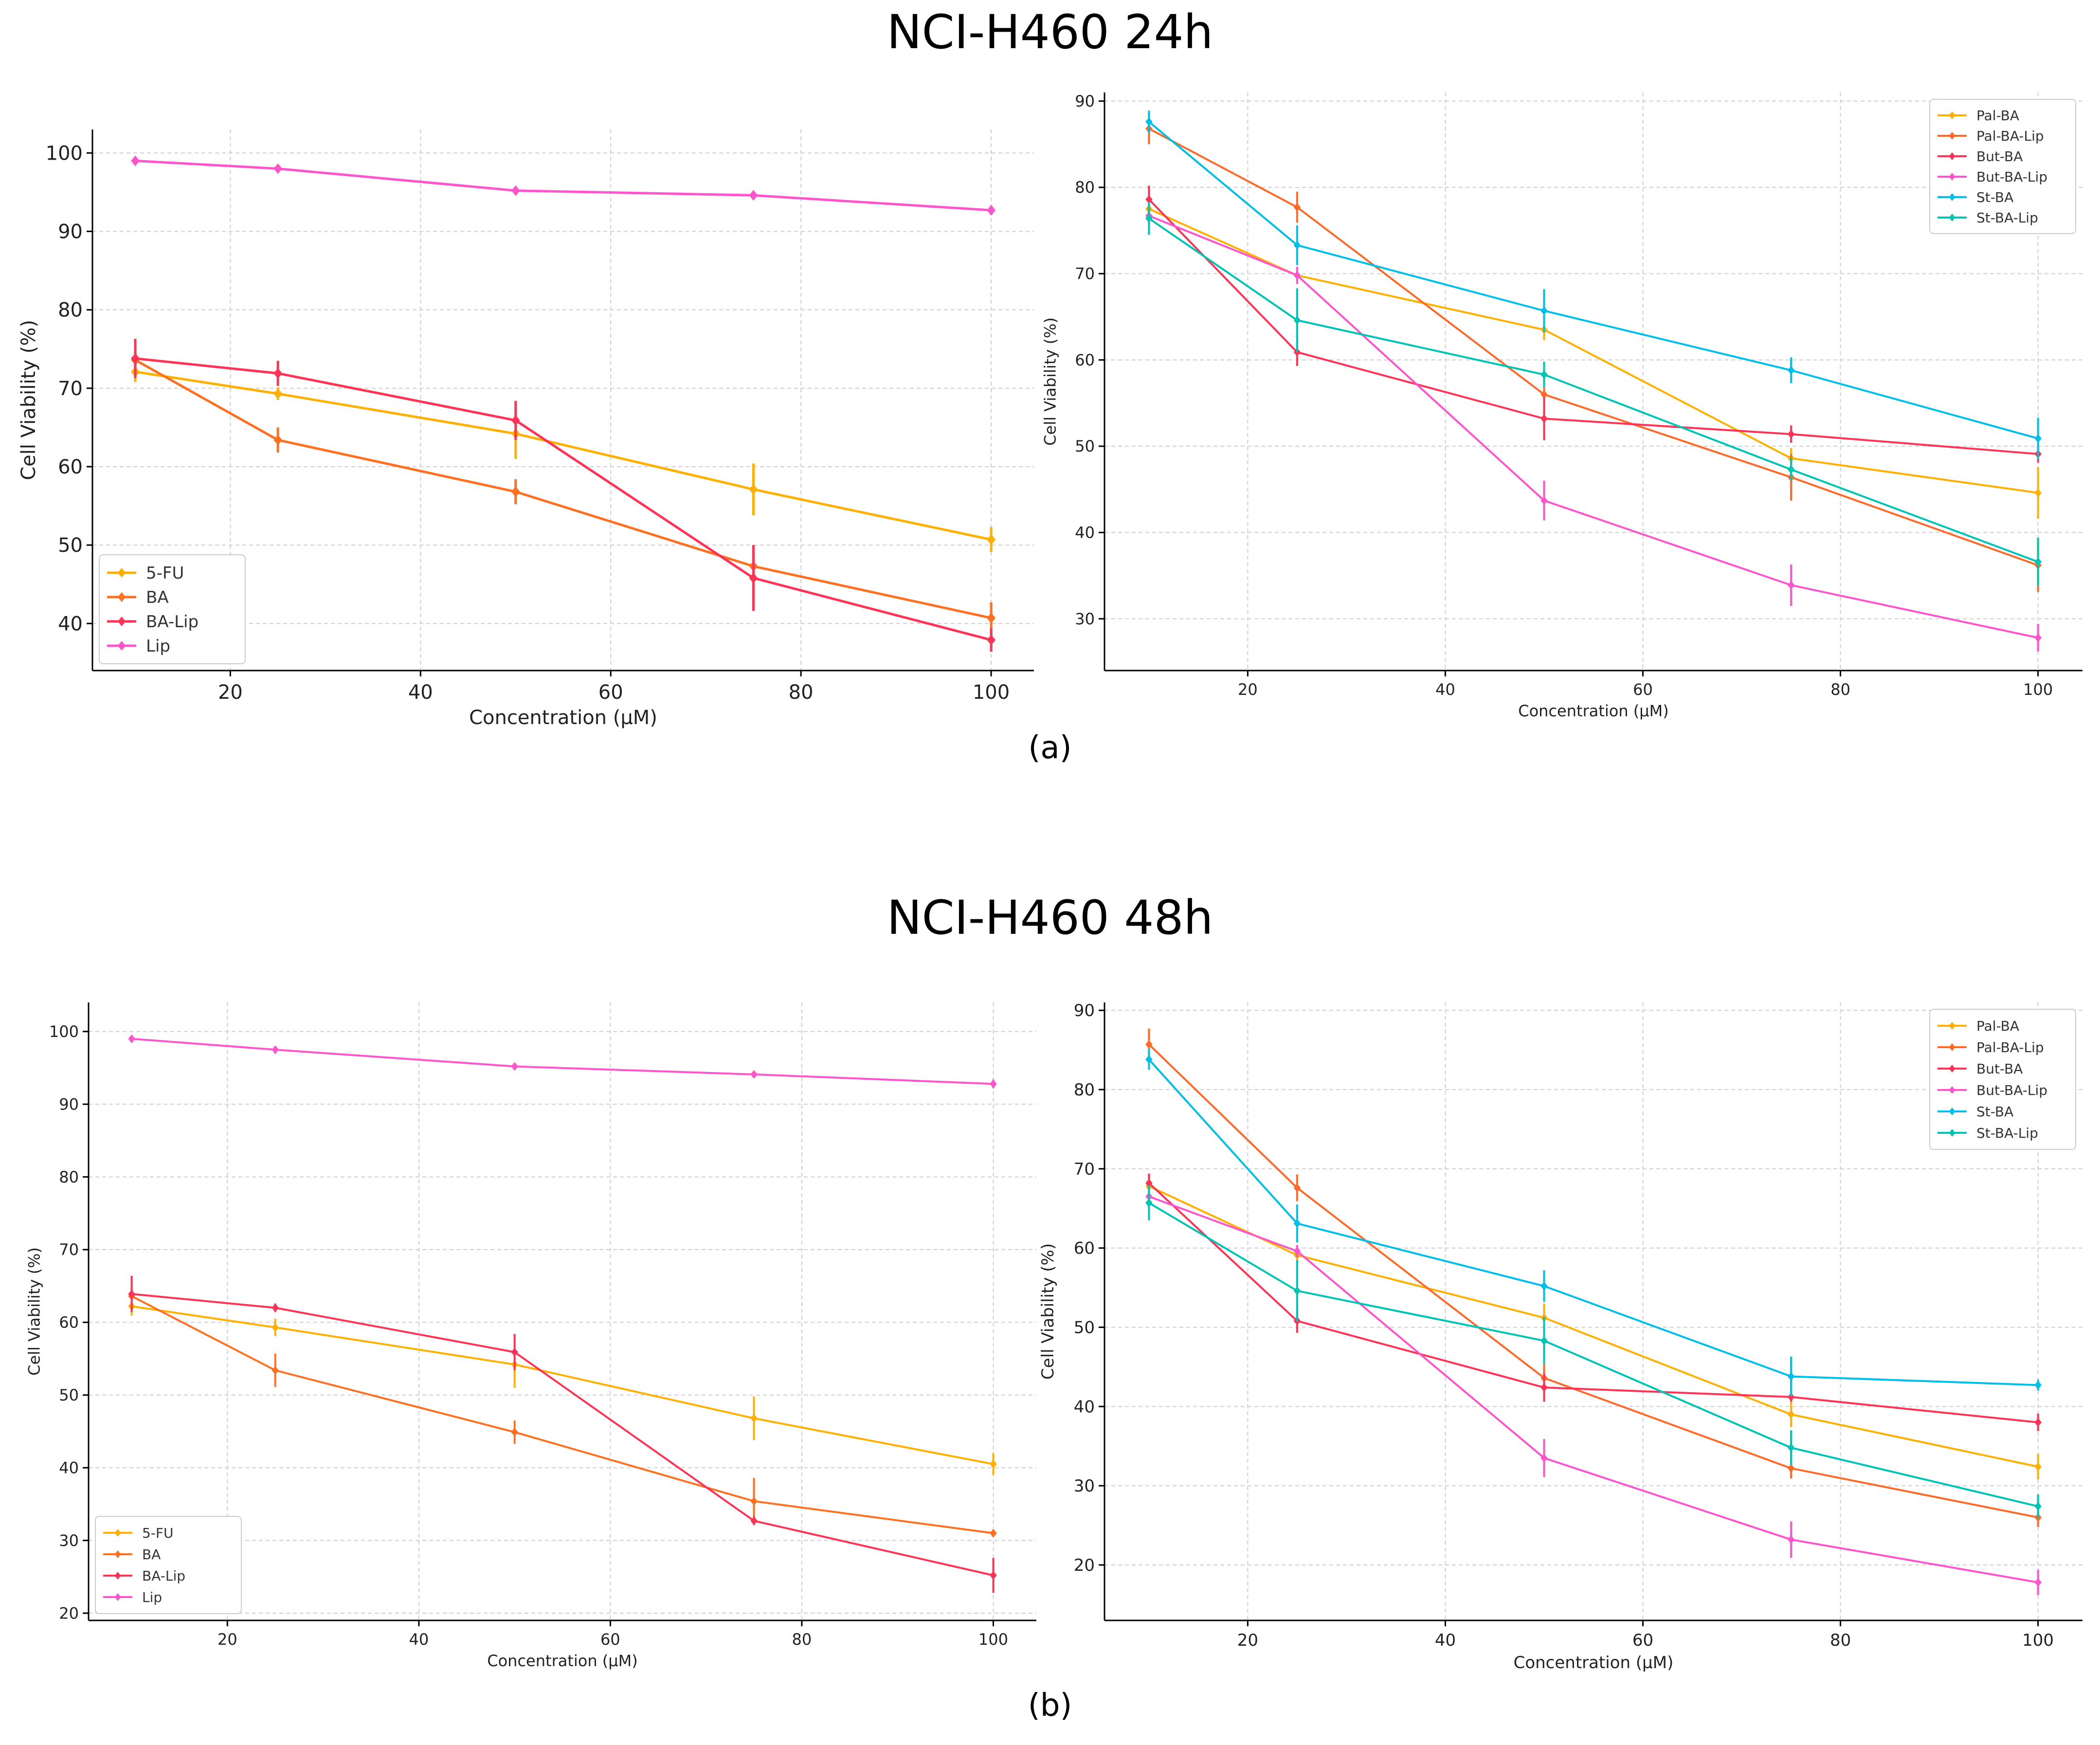 Image resolution: width=2100 pixels, height=1745 pixels. I want to click on series-line-pal-ba, so click(1593, 351).